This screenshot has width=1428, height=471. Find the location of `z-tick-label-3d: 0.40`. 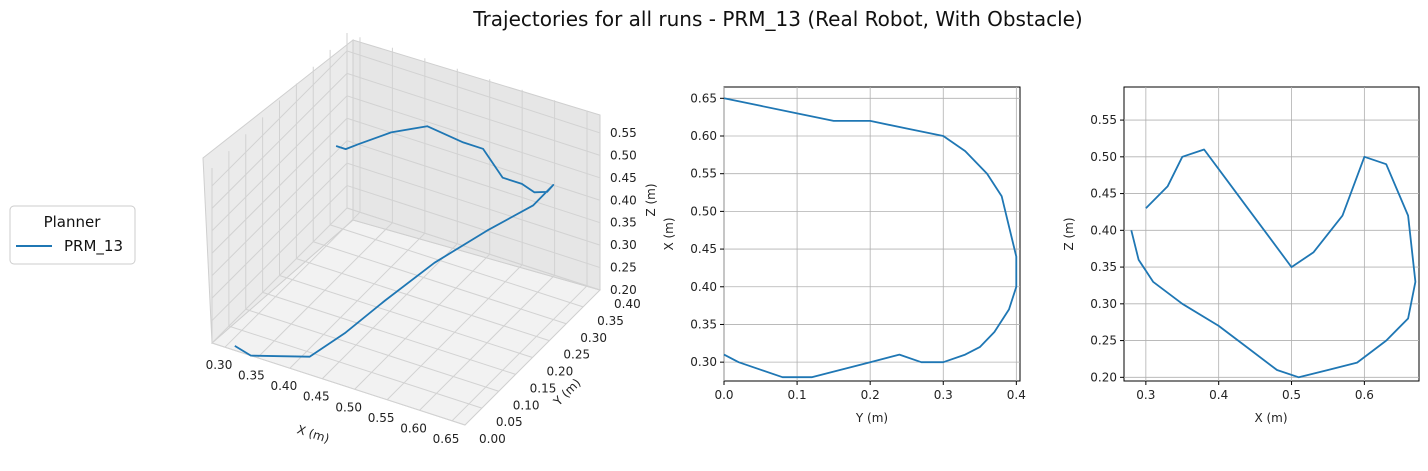

z-tick-label-3d: 0.40 is located at coordinates (623, 200).